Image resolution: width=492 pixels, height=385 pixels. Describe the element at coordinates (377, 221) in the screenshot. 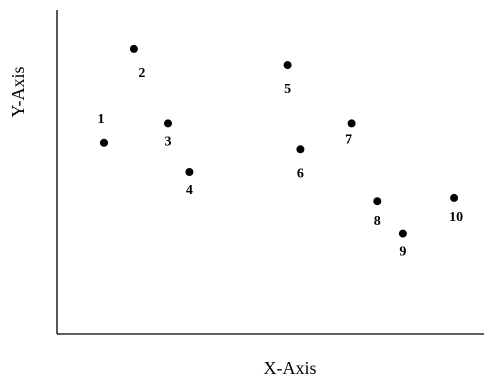

I see `point-label-8: 8` at that location.